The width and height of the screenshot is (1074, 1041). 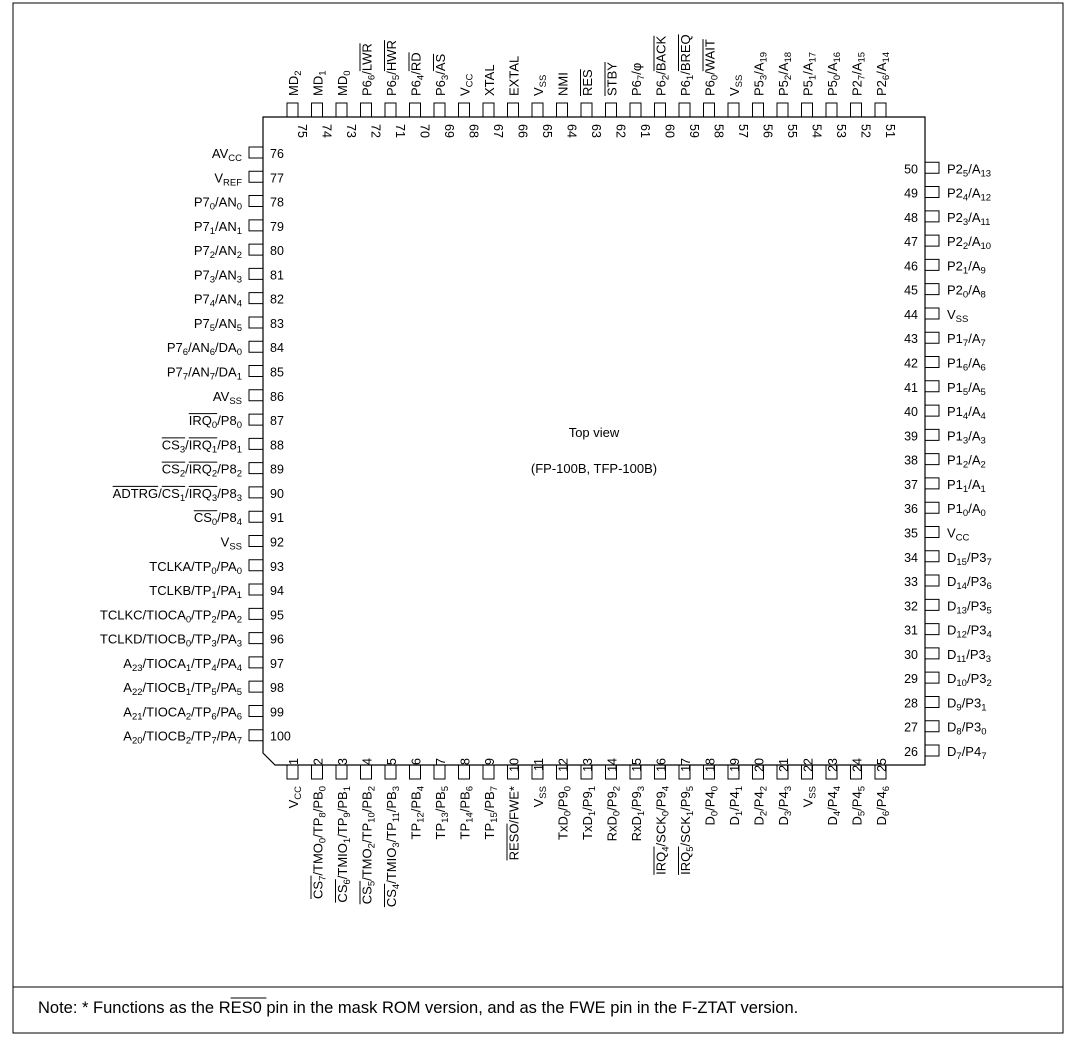 I want to click on pin-label: CS5/TMO2/TP10/PB2, so click(x=368, y=845).